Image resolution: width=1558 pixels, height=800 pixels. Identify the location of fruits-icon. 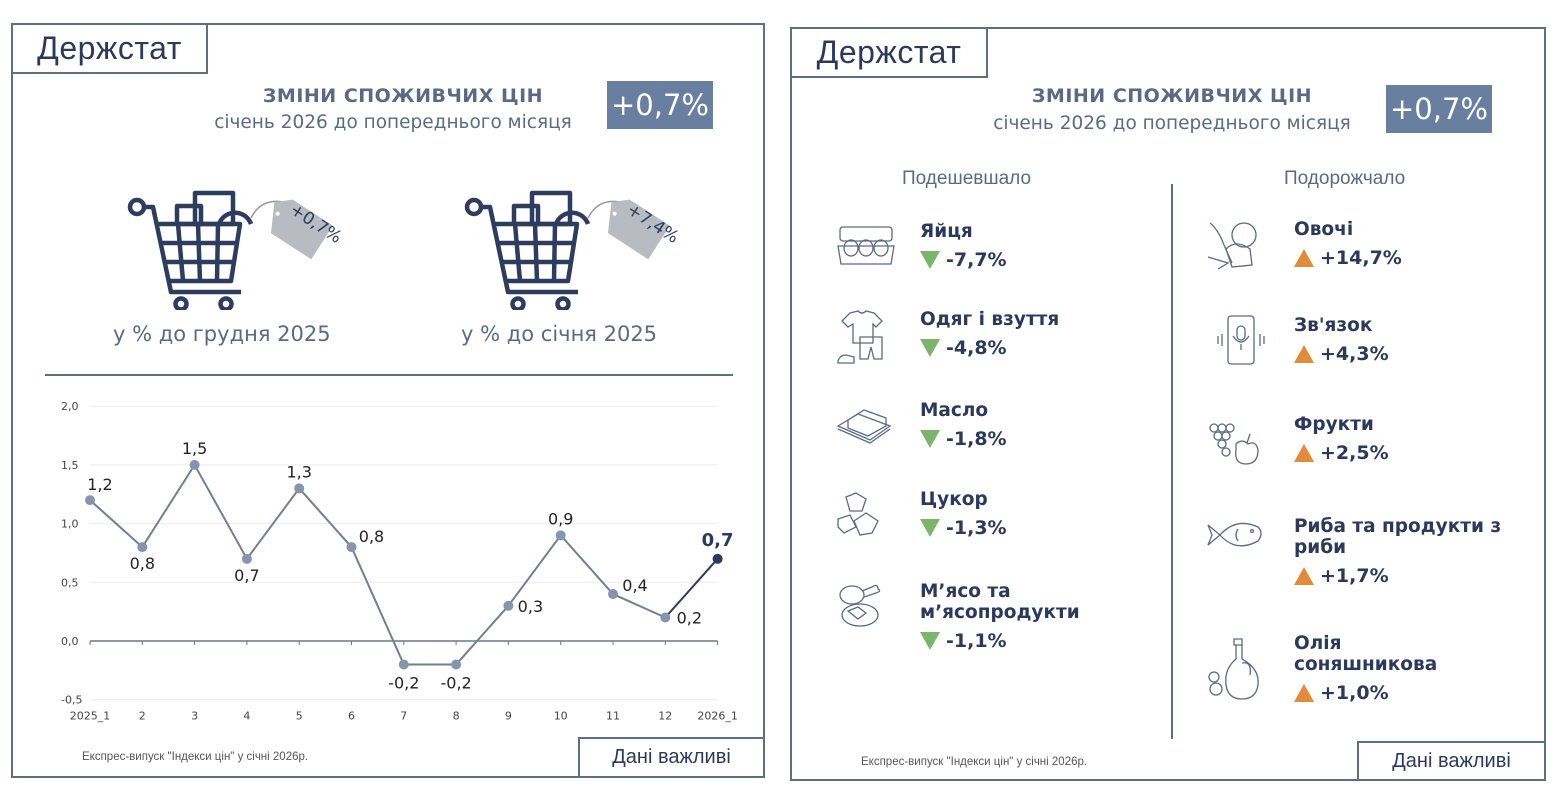
(1234, 444).